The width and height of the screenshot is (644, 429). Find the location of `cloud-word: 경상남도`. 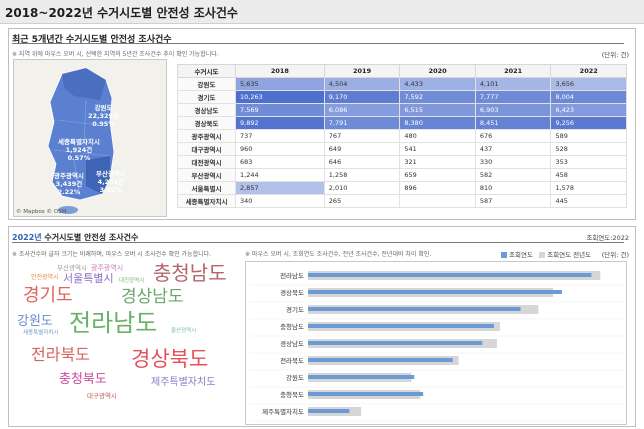

cloud-word: 경상남도 is located at coordinates (152, 297).